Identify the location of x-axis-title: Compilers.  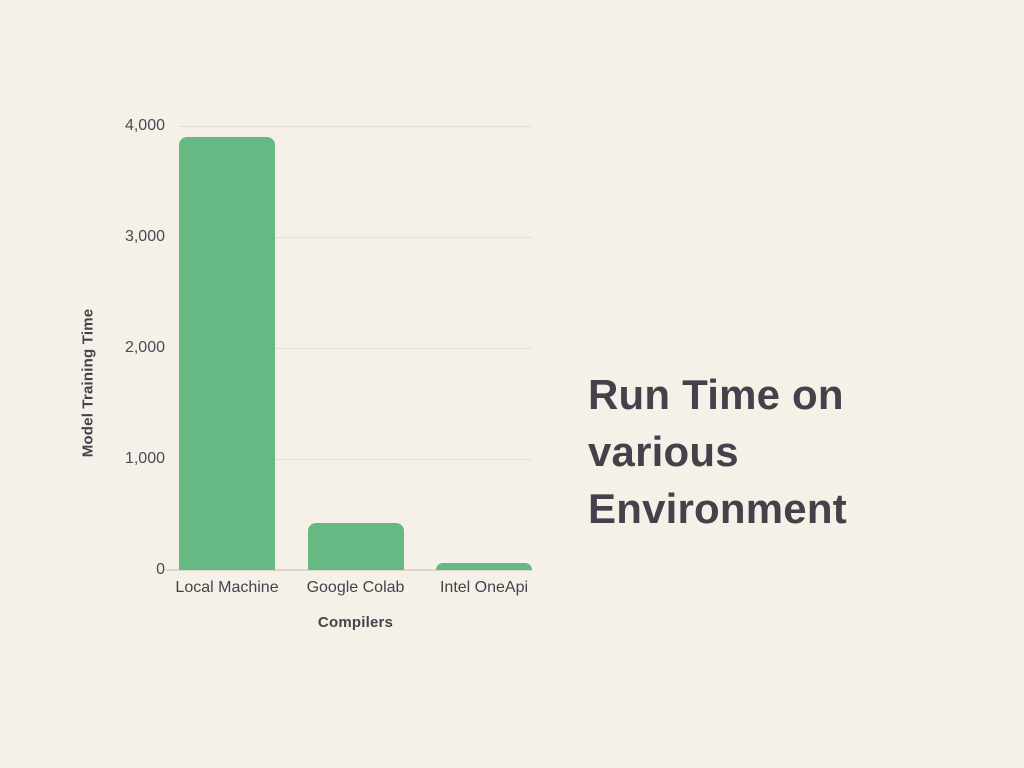
(355, 622).